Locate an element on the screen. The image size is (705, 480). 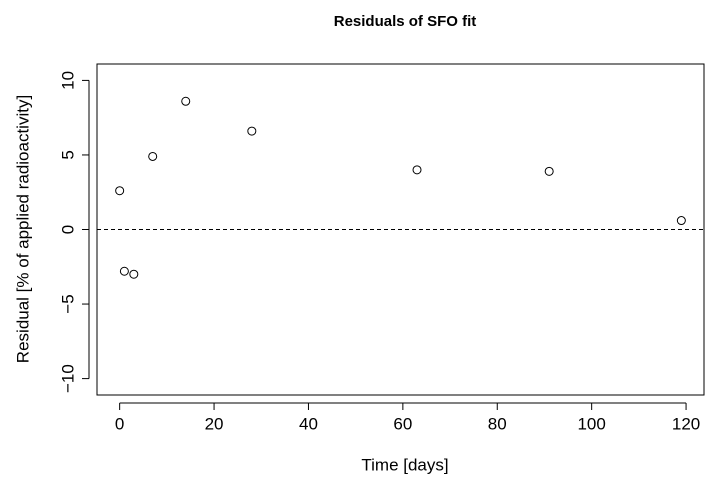
x-tick-label: 40 is located at coordinates (308, 423).